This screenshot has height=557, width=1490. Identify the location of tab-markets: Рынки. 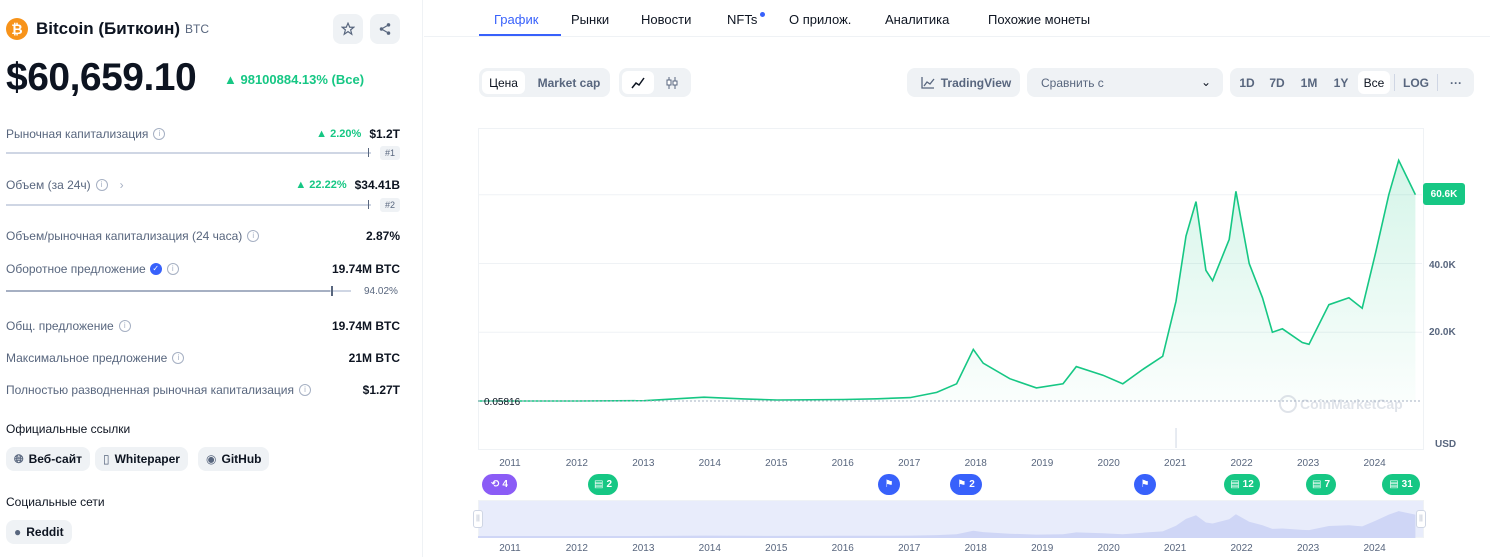
(590, 19).